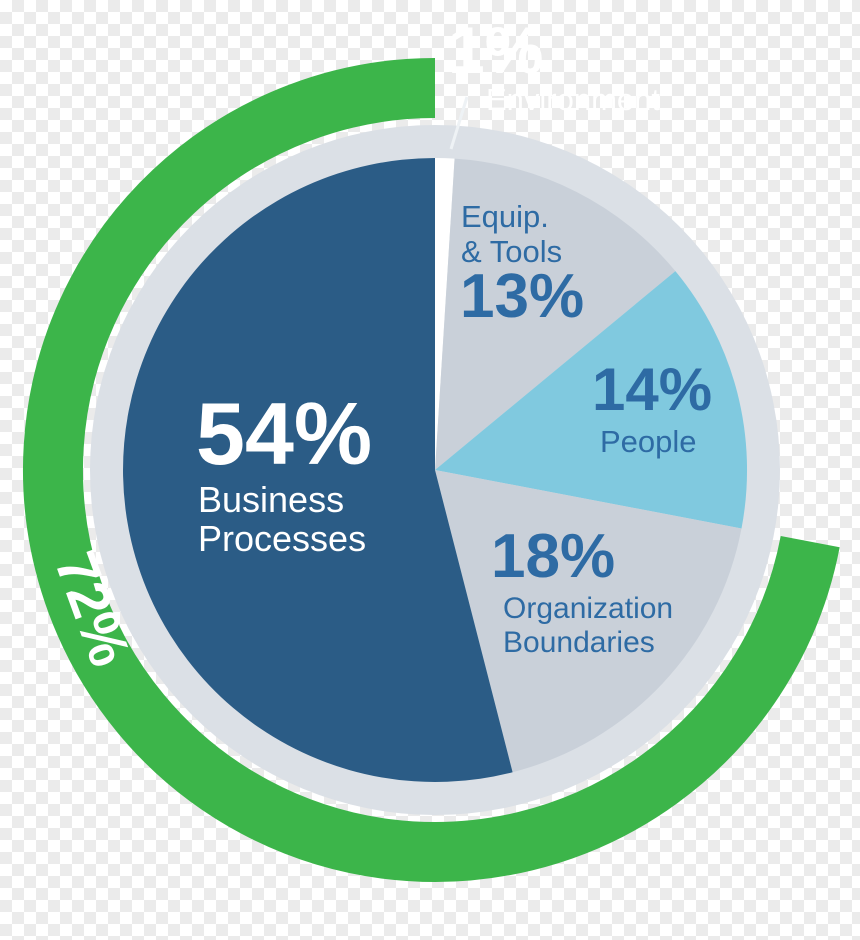  What do you see at coordinates (588, 608) in the screenshot?
I see `organization-boundaries-label-line1: Organization` at bounding box center [588, 608].